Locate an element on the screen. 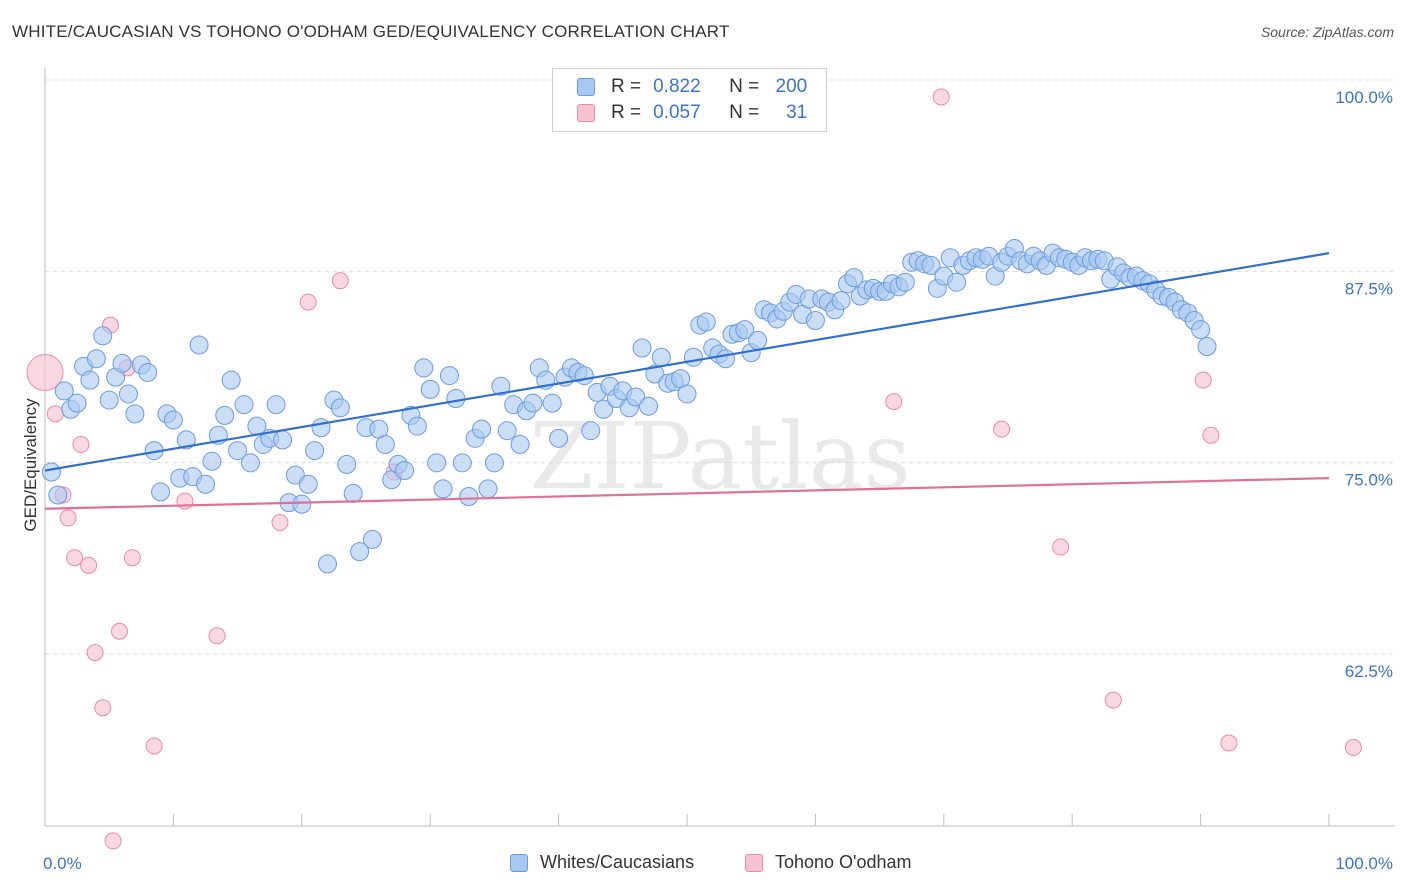 This screenshot has width=1406, height=892. legend-n-value: 31 is located at coordinates (797, 112).